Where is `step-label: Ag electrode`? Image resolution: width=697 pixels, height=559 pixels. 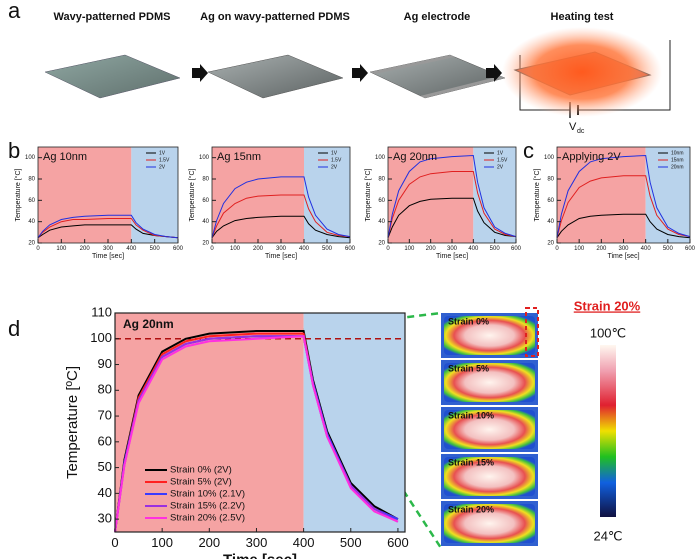
step-label: Ag electrode is located at coordinates (437, 17).